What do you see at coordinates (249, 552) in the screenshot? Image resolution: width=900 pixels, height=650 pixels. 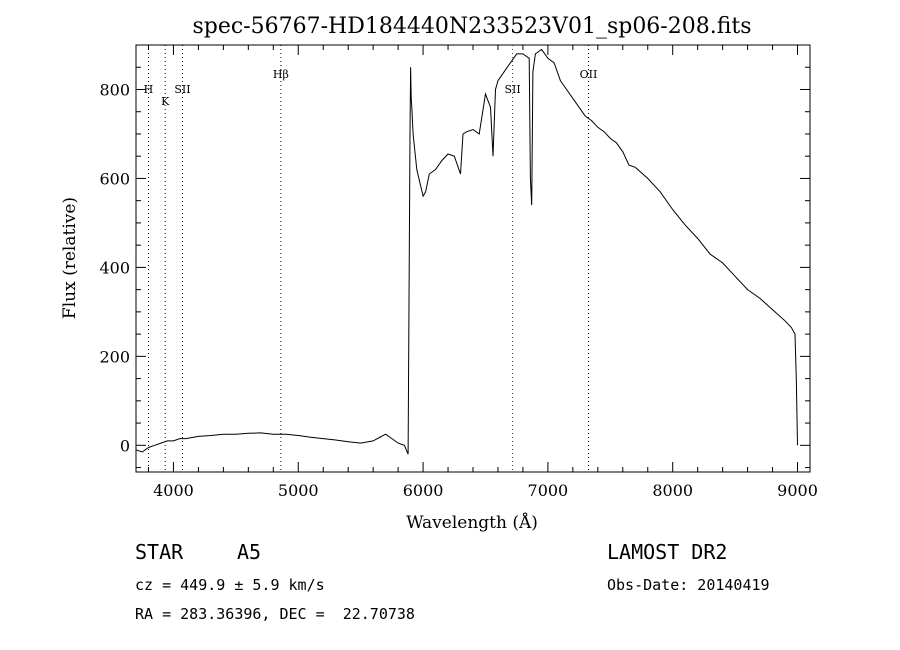 I see `object-subclass: A5` at bounding box center [249, 552].